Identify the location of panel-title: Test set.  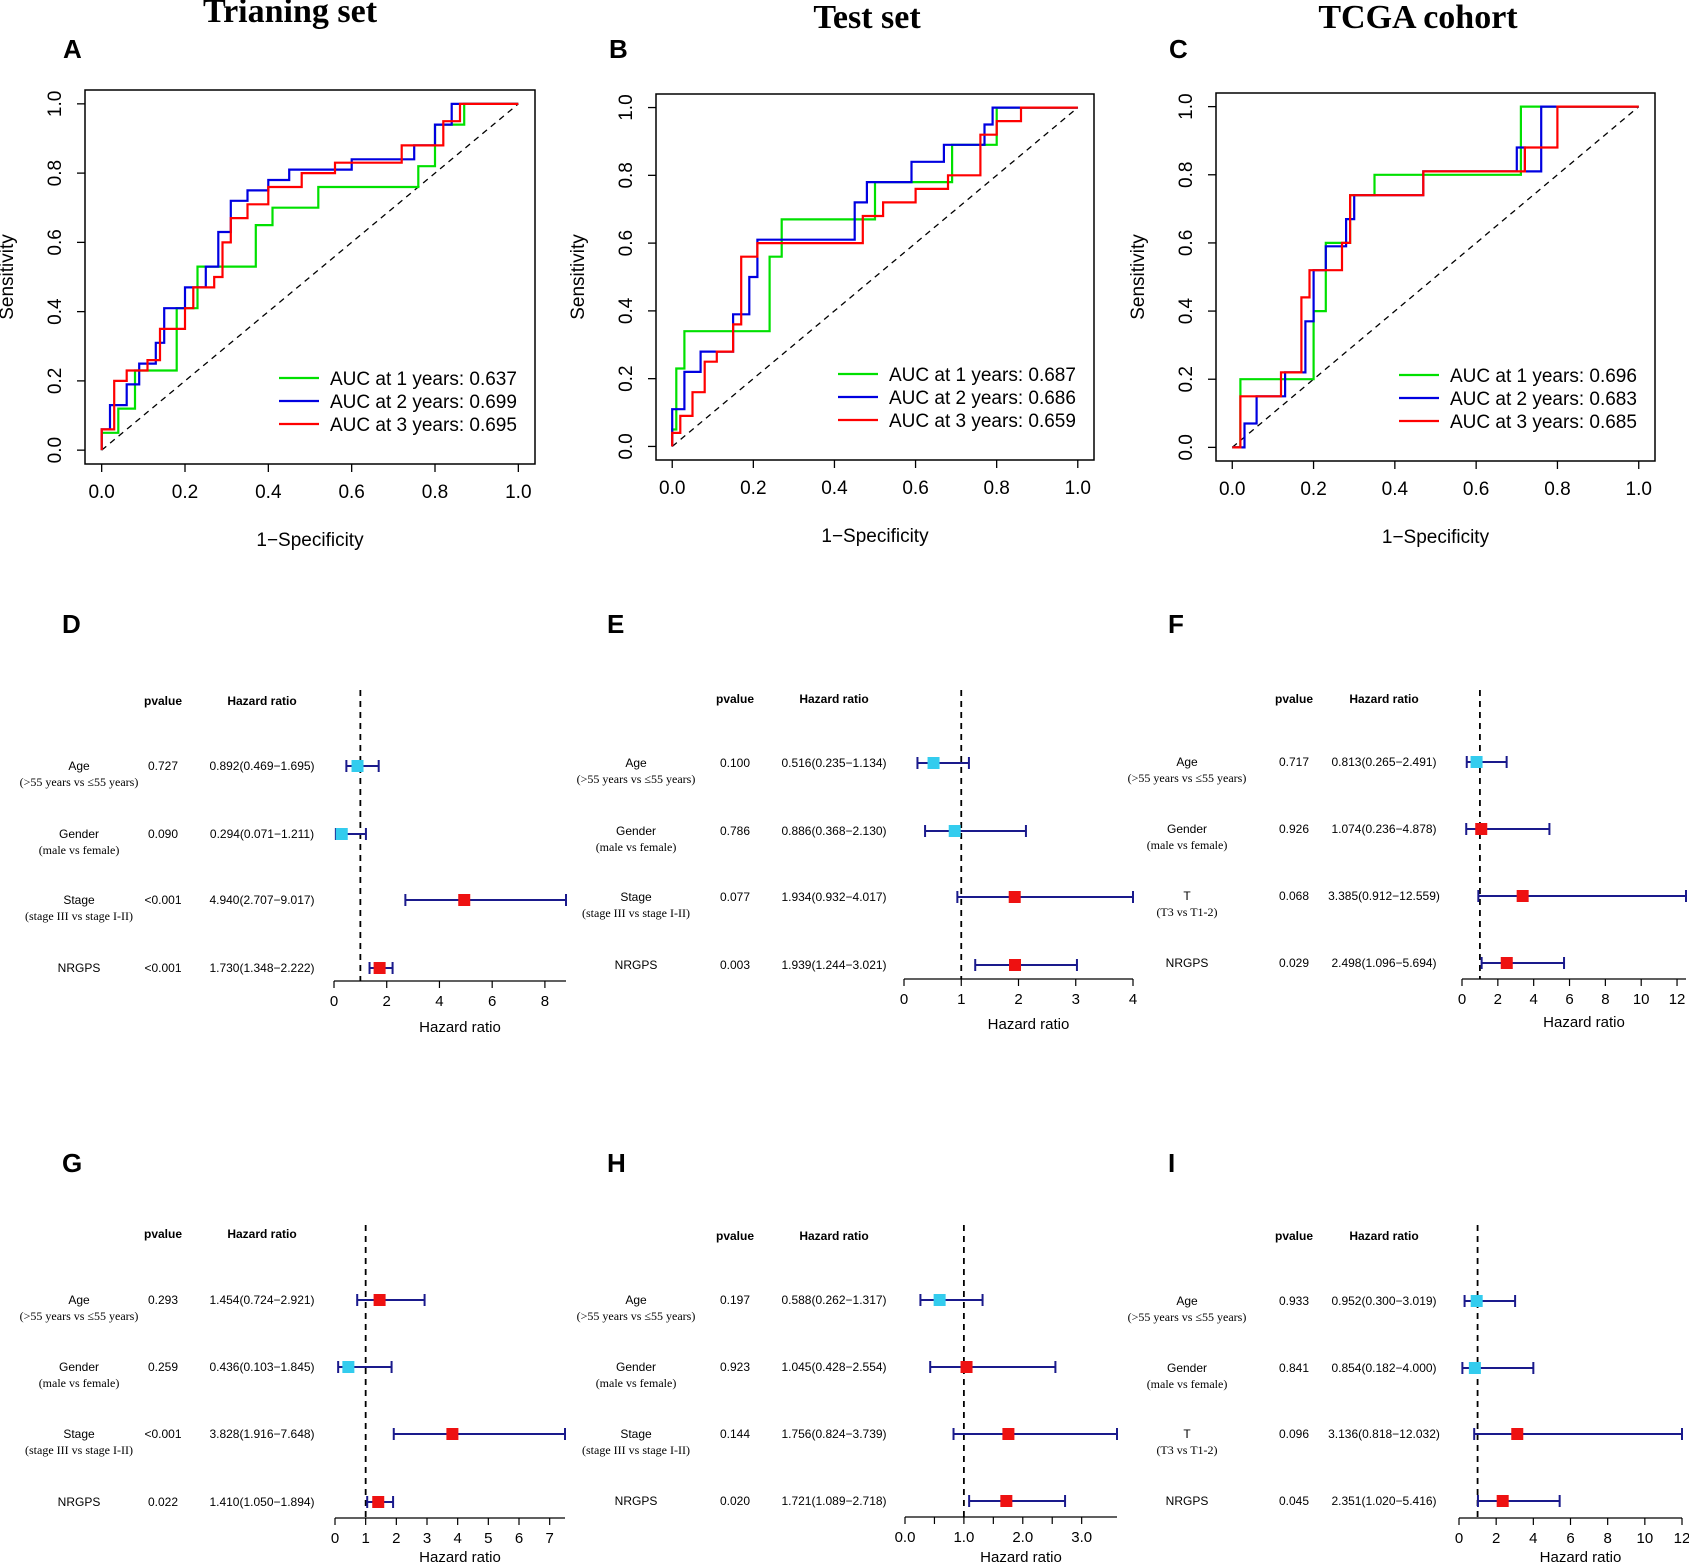
(867, 18).